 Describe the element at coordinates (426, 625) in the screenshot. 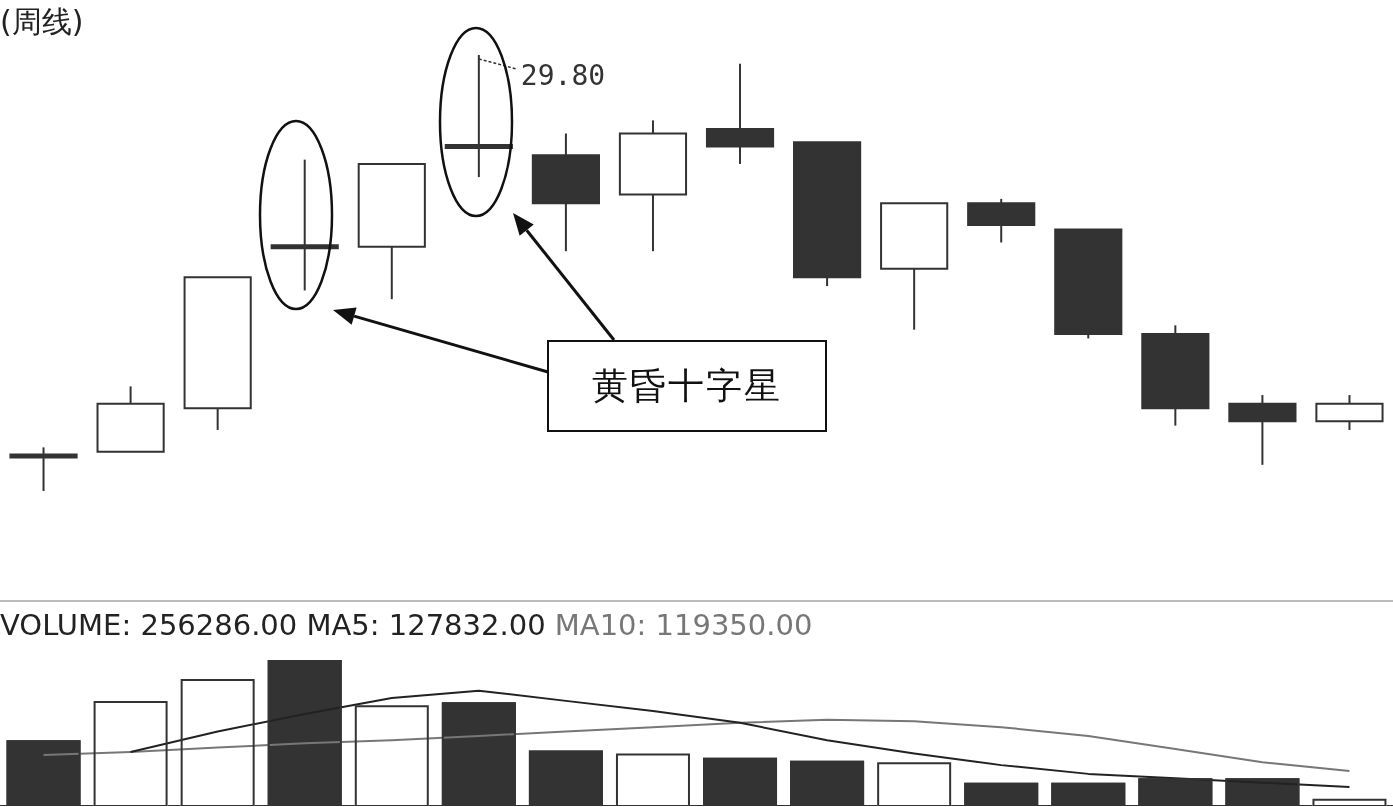

I see `series-label: MA5: 127832.00` at that location.